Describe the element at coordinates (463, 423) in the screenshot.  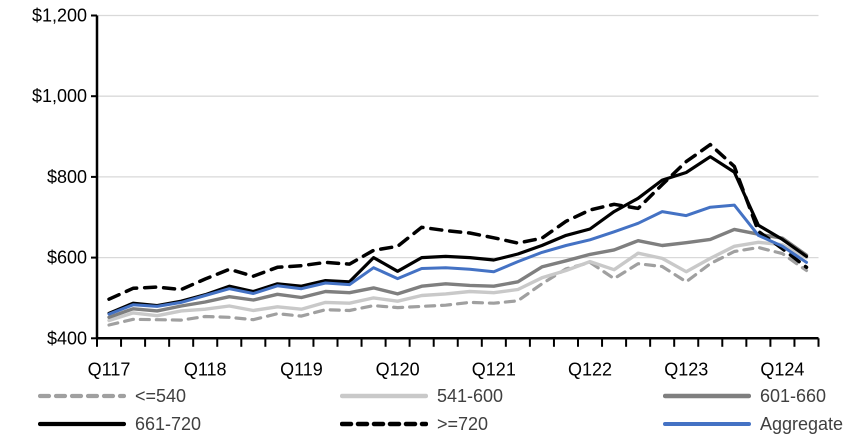
I see `legend-label: >=720` at that location.